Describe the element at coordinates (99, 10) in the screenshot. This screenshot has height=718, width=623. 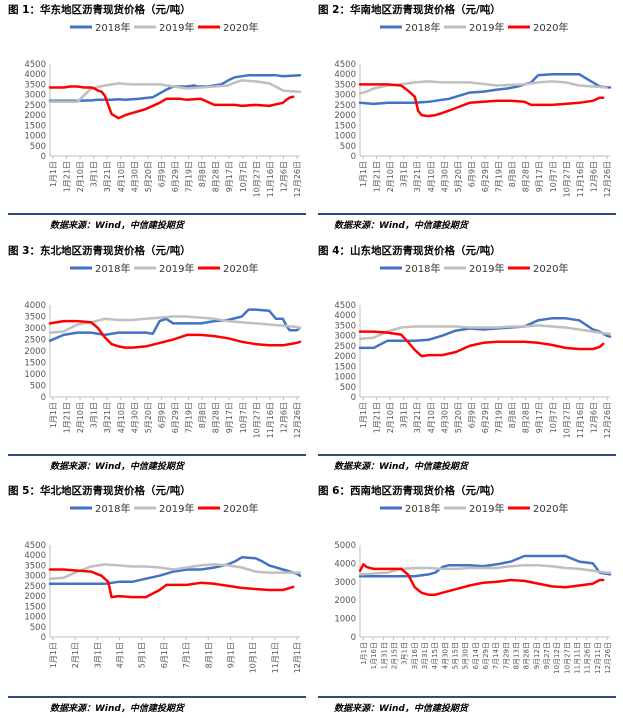
I see `chart-title: 图 1：华东地区沥青现货价格（元/吨）` at that location.